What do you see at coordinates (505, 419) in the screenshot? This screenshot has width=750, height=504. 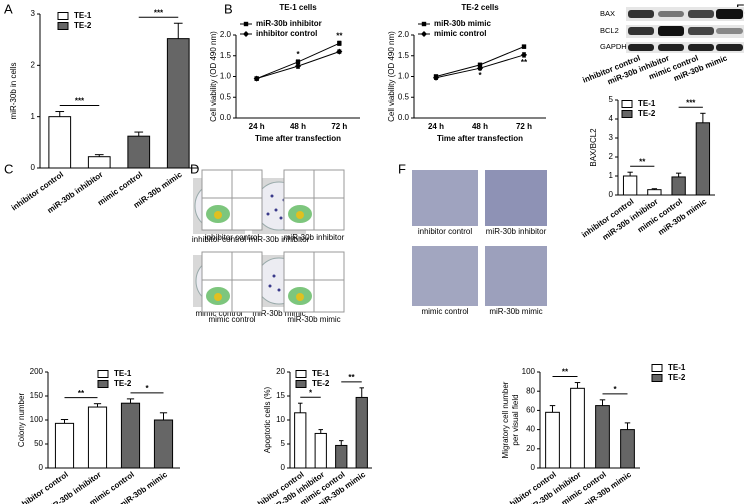 I see `y-axis-label: Migratory cell number` at bounding box center [505, 419].